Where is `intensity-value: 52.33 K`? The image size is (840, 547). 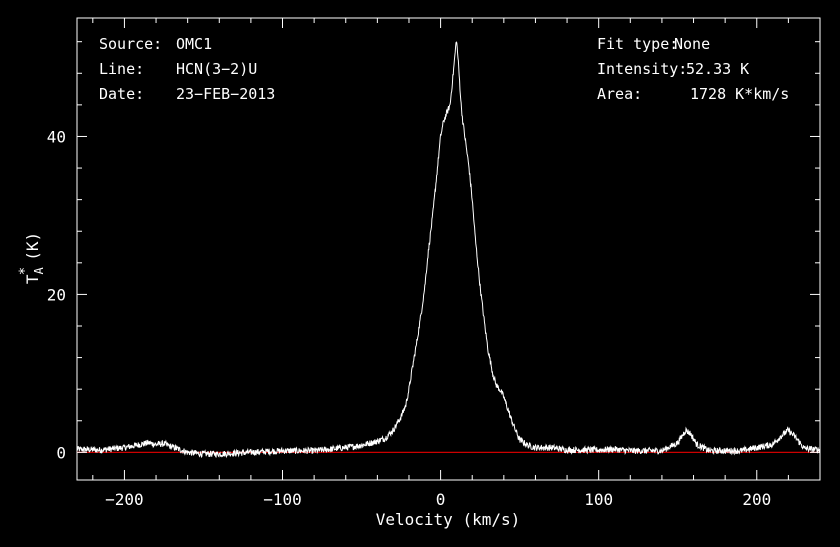
intensity-value: 52.33 K is located at coordinates (718, 69).